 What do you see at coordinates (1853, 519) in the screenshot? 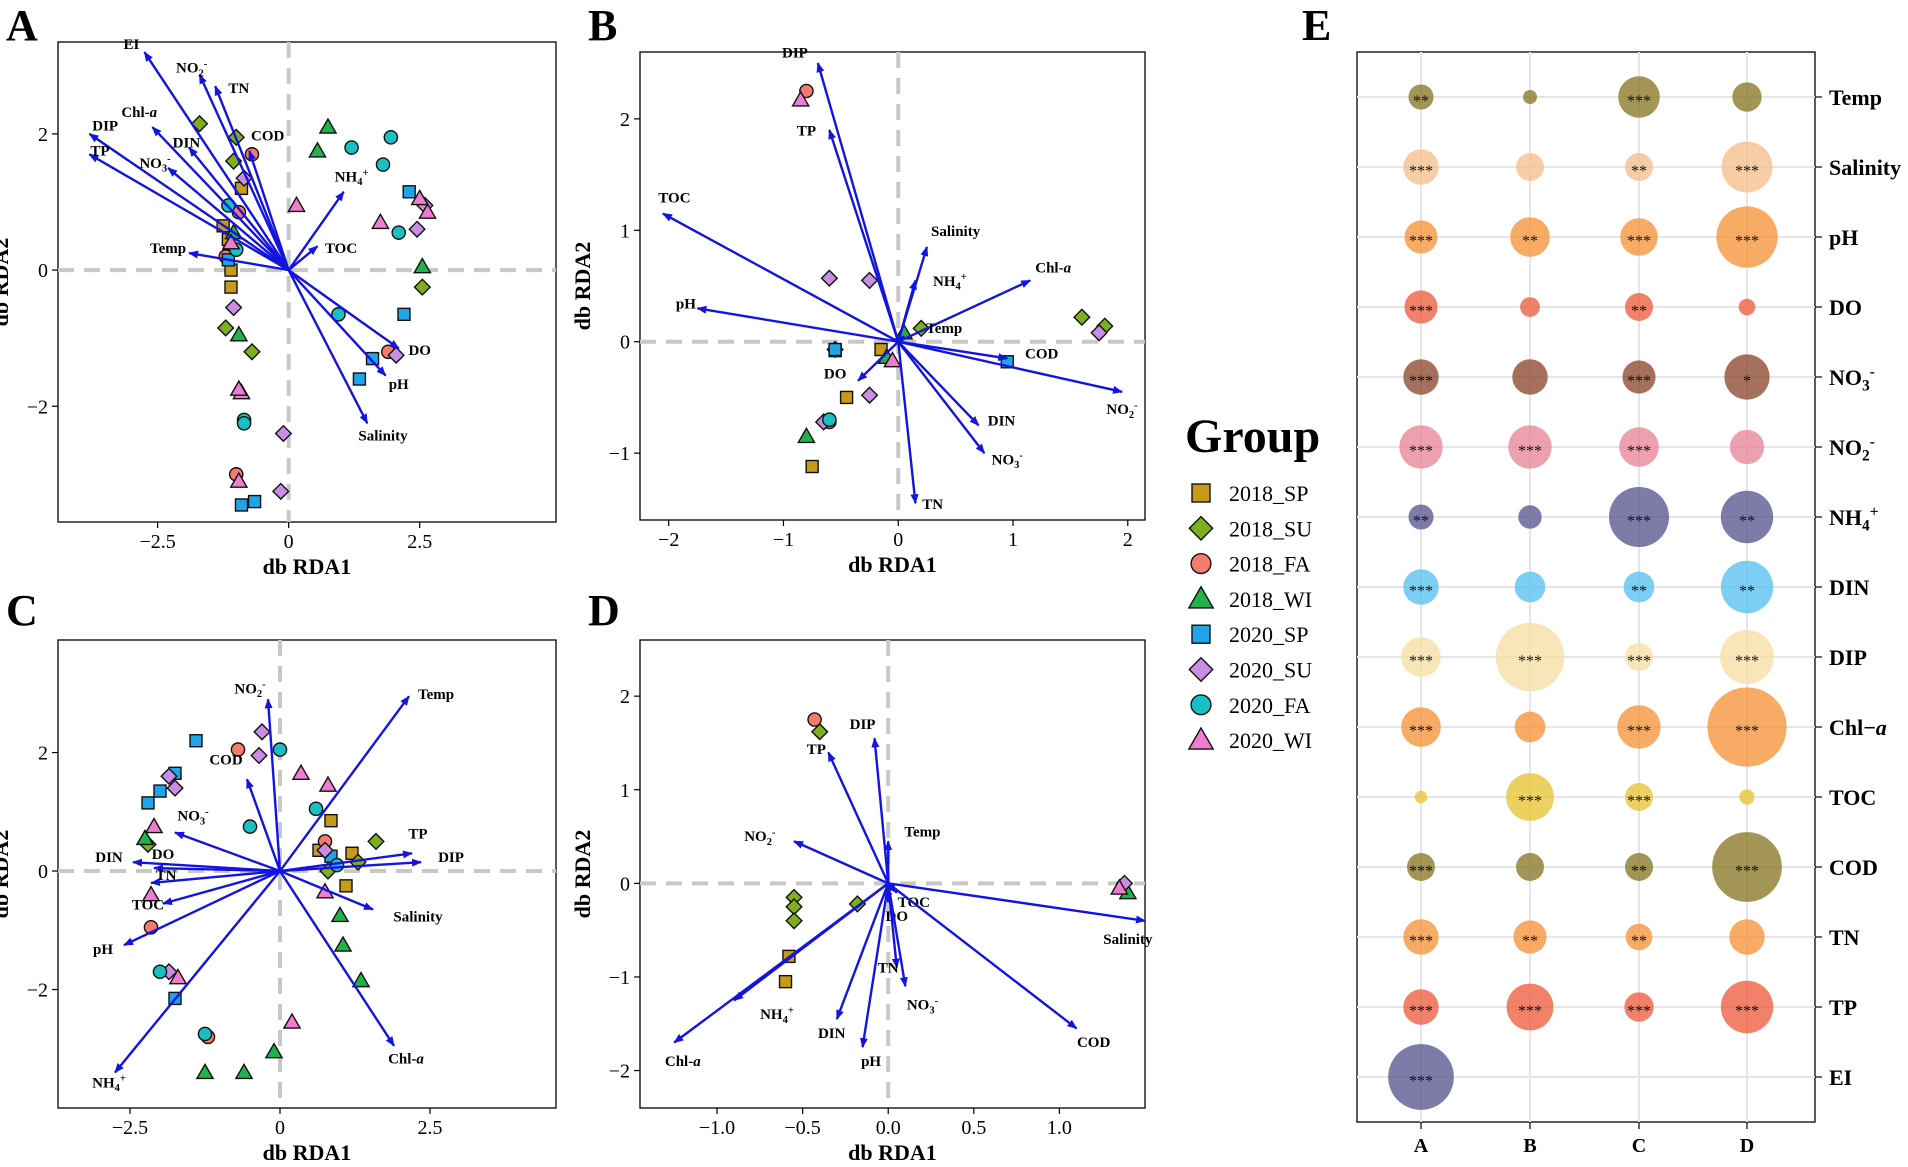
I see `bubble-row-label: NH4+` at bounding box center [1853, 519].